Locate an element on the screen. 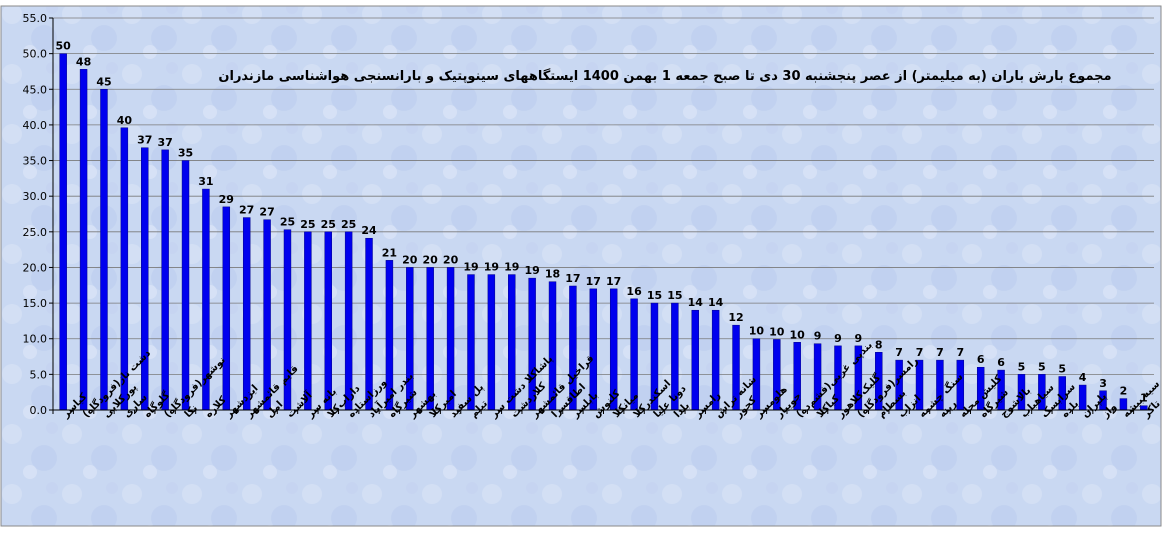 The height and width of the screenshot is (539, 1174). y-tick-label: 45.0 is located at coordinates (35, 89).